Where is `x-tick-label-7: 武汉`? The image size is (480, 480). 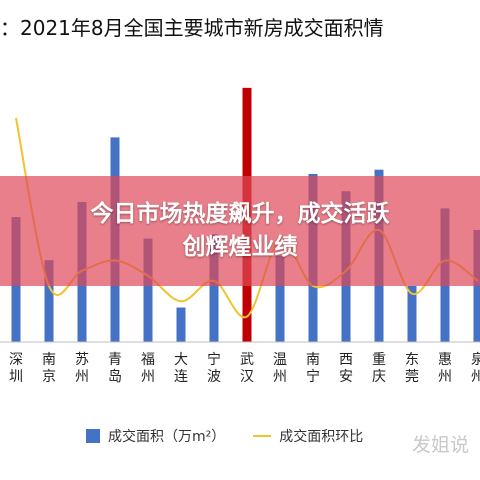 x-tick-label-7: 武汉 is located at coordinates (247, 368).